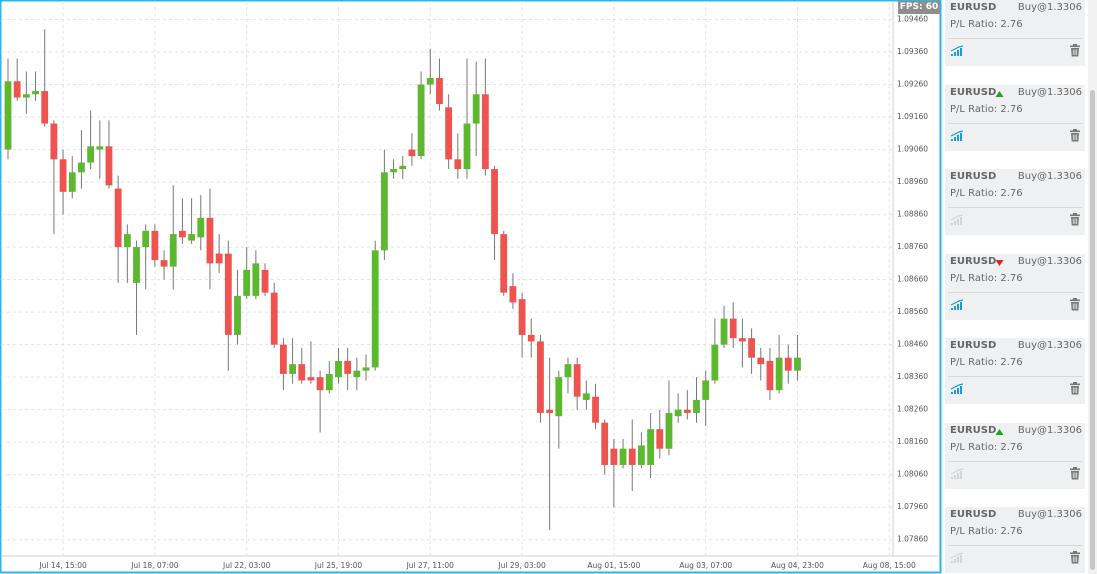  What do you see at coordinates (797, 565) in the screenshot?
I see `x-tick-label: Aug 04, 23:00` at bounding box center [797, 565].